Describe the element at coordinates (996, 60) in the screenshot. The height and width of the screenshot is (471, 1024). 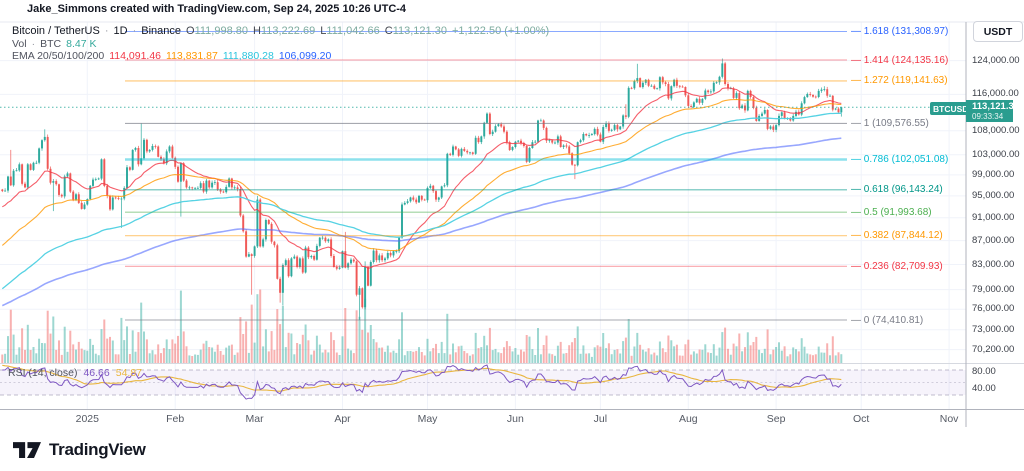
I see `price-axis-tick: 124,000.00` at that location.